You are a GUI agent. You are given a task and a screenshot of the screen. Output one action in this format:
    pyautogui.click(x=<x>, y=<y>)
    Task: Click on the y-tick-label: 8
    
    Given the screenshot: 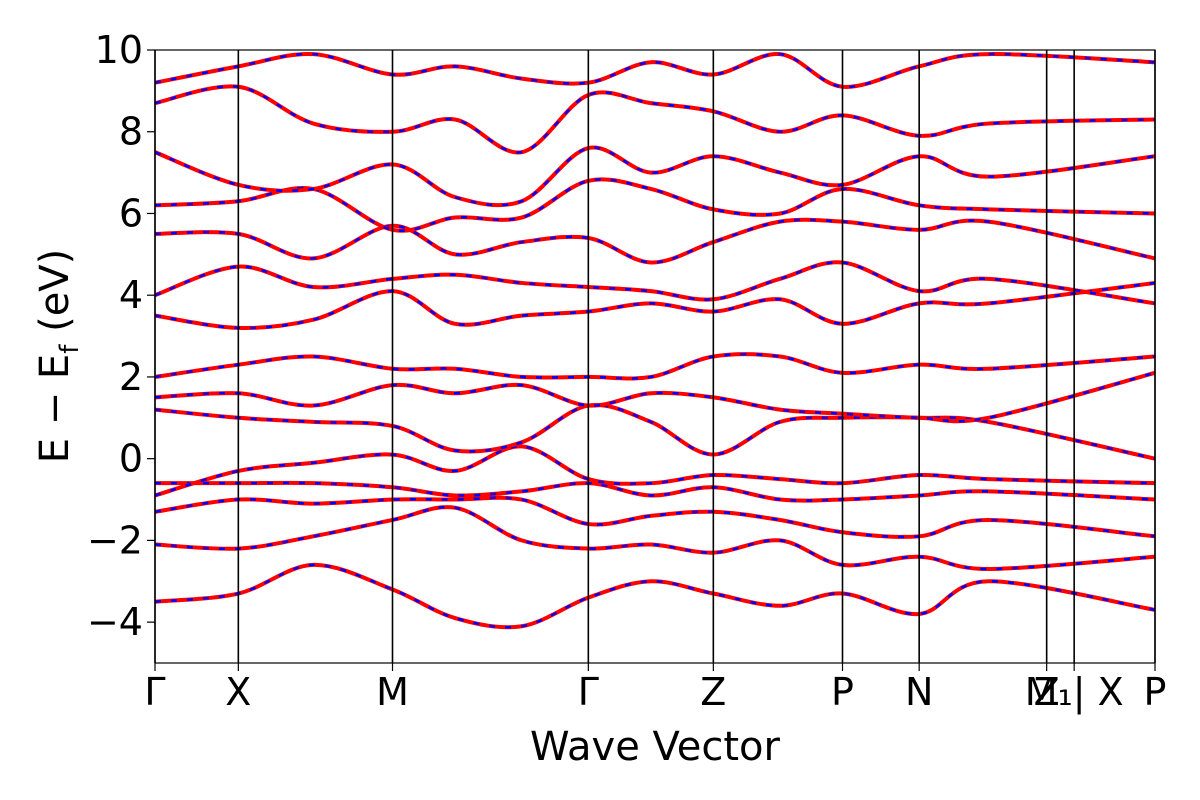 What is the action you would take?
    pyautogui.click(x=131, y=132)
    